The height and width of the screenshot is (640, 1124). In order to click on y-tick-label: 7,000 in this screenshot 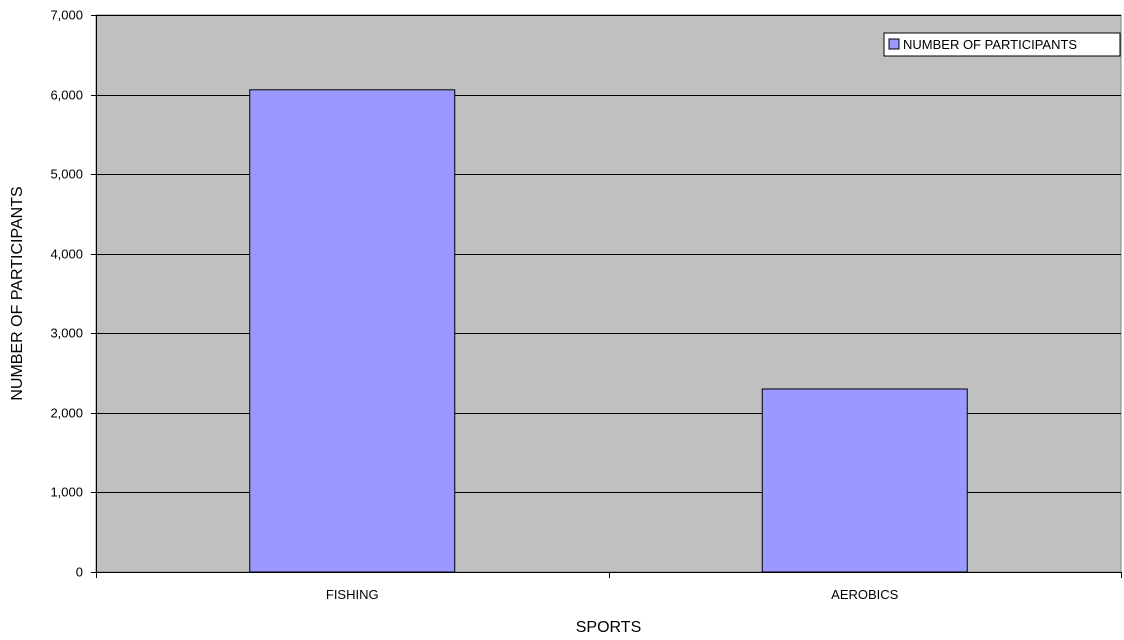, I will do `click(66, 15)`.